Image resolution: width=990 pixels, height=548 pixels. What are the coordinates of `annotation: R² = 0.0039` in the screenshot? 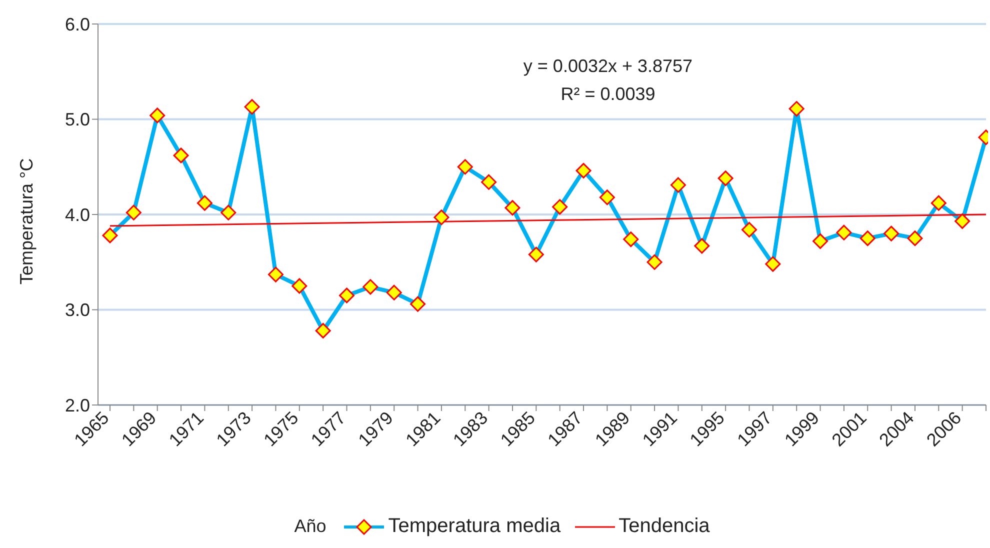 It's located at (608, 94).